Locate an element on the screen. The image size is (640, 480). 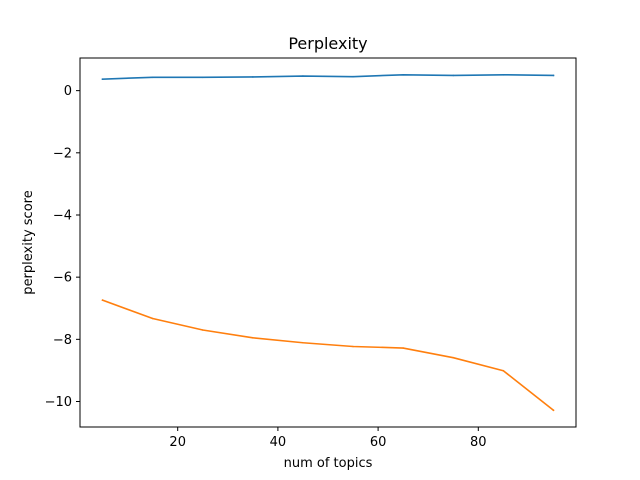
x-axis-ticks: 20 40 60 80 is located at coordinates (328, 438).